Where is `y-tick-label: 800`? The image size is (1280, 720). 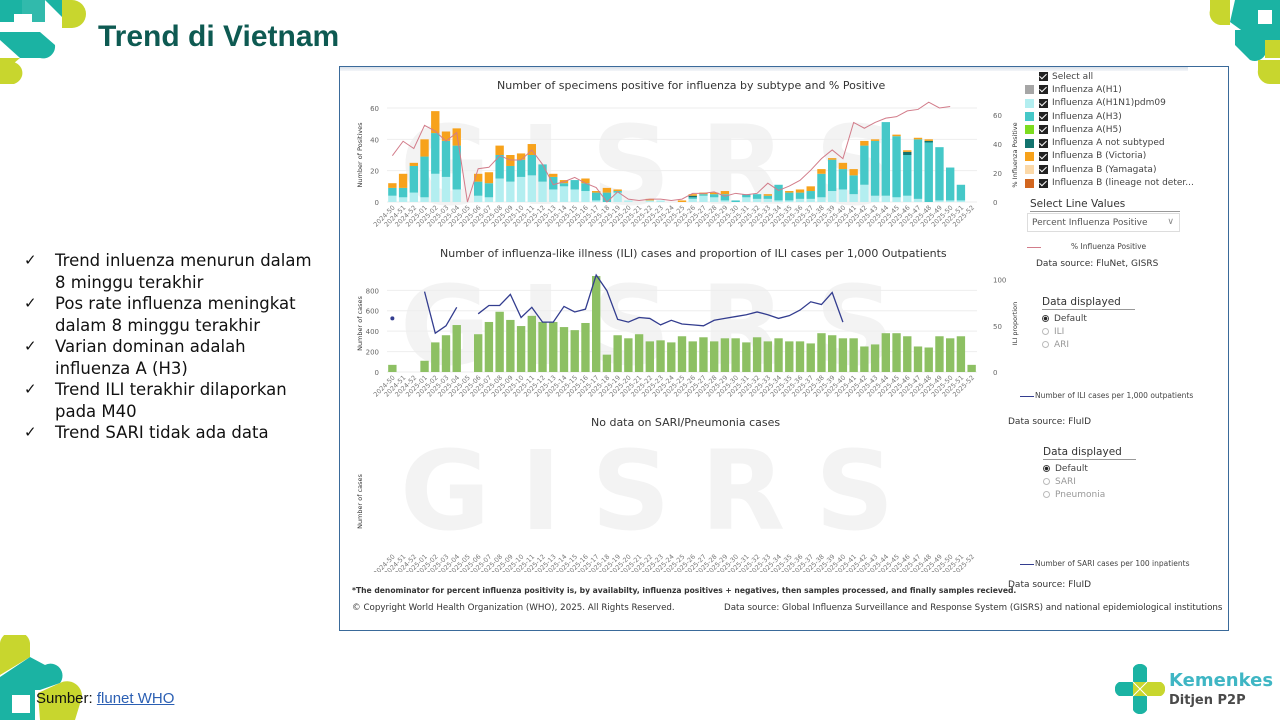 y-tick-label: 800 is located at coordinates (372, 291).